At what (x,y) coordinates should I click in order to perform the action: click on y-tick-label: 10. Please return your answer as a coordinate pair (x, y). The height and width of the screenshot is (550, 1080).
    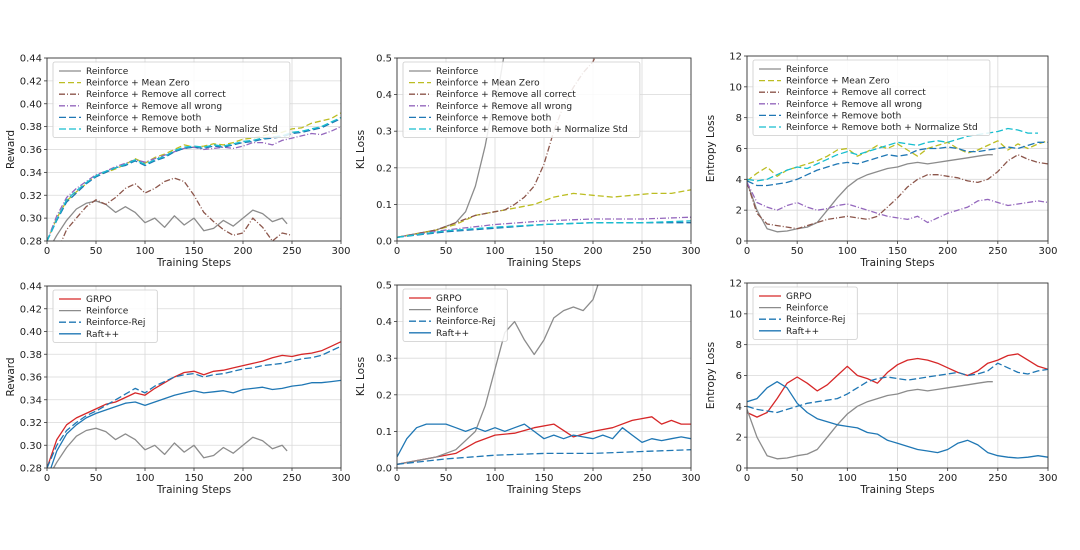
    Looking at the image, I should click on (735, 314).